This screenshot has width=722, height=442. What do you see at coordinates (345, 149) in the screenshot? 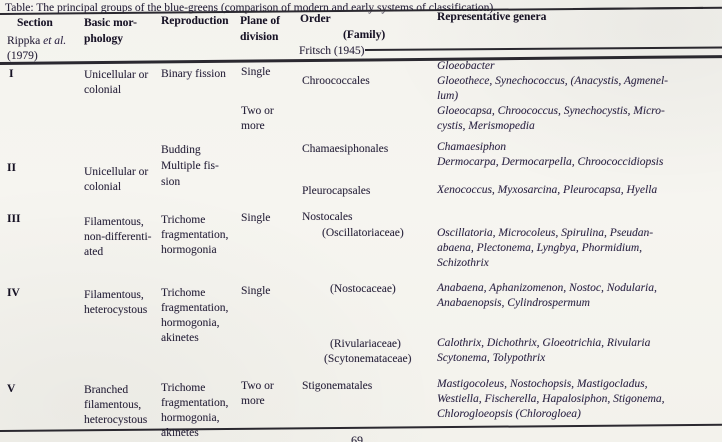
I see `order-name: Chamaesiphonales` at bounding box center [345, 149].